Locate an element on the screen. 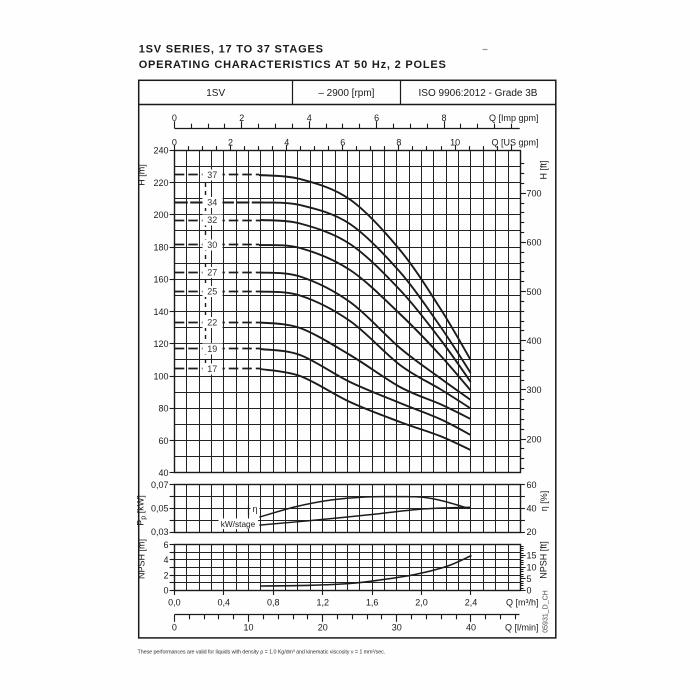  svg-text: 0,8 is located at coordinates (273, 603).